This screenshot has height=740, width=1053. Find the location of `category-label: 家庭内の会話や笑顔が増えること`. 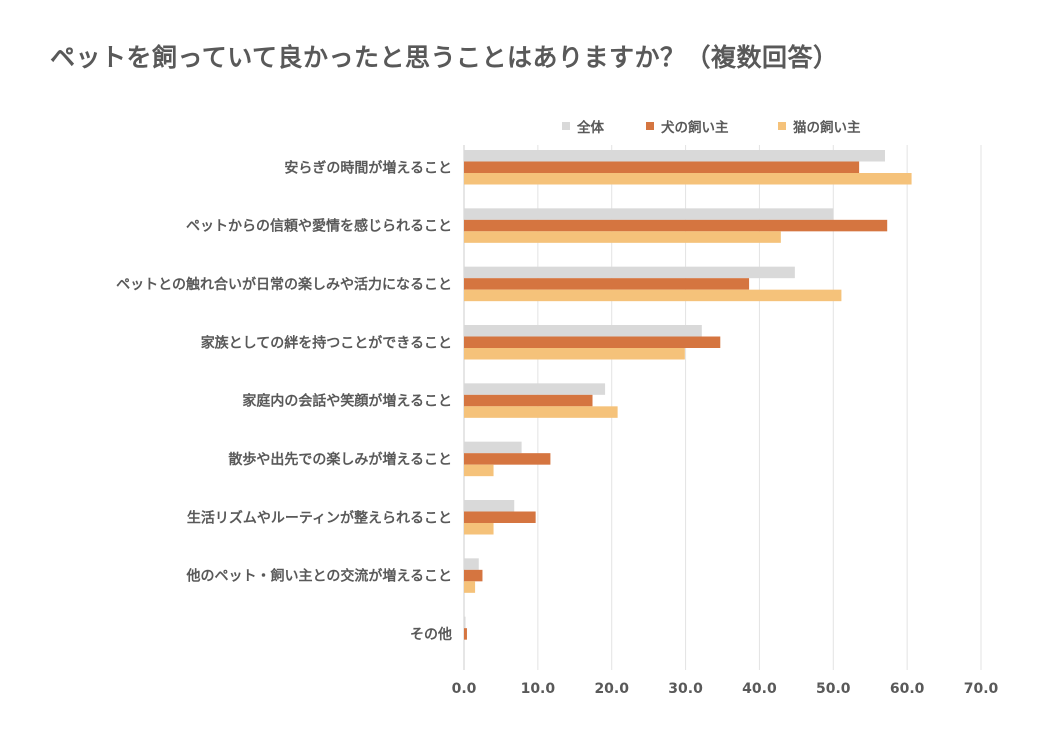

category-label: 家庭内の会話や笑顔が増えること is located at coordinates (347, 401).